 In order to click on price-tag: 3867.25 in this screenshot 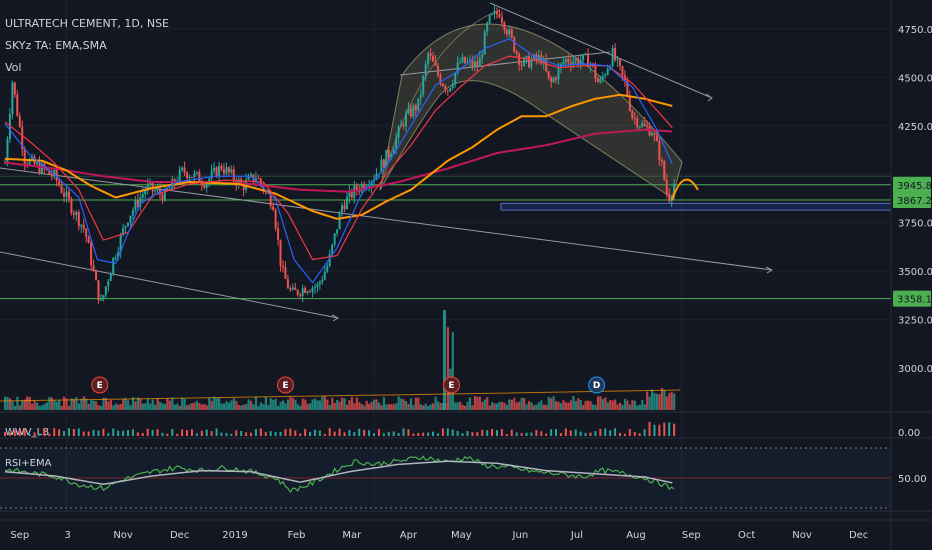, I will do `click(912, 200)`.